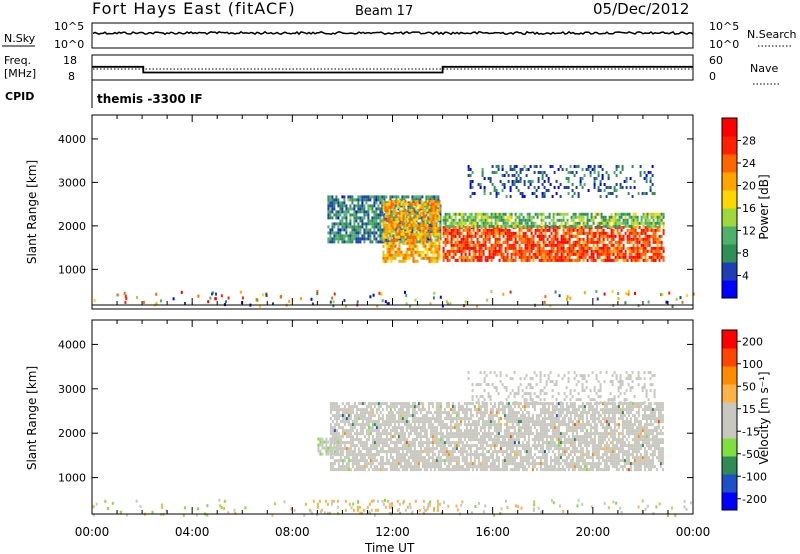 The width and height of the screenshot is (800, 554). What do you see at coordinates (72, 269) in the screenshot?
I see `y-tick-label: 1000` at bounding box center [72, 269].